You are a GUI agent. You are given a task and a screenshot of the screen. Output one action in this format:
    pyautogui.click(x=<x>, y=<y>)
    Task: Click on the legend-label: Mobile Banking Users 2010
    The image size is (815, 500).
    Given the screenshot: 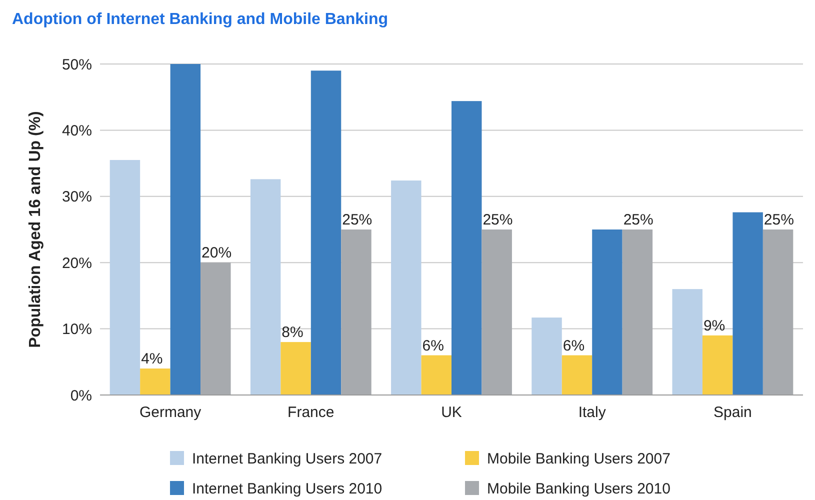 What is the action you would take?
    pyautogui.click(x=578, y=489)
    